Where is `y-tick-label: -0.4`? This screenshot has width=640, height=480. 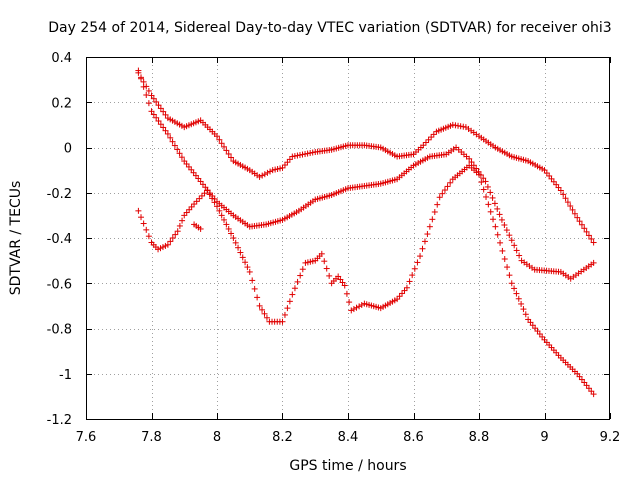
y-tick-label: -0.4 is located at coordinates (59, 239).